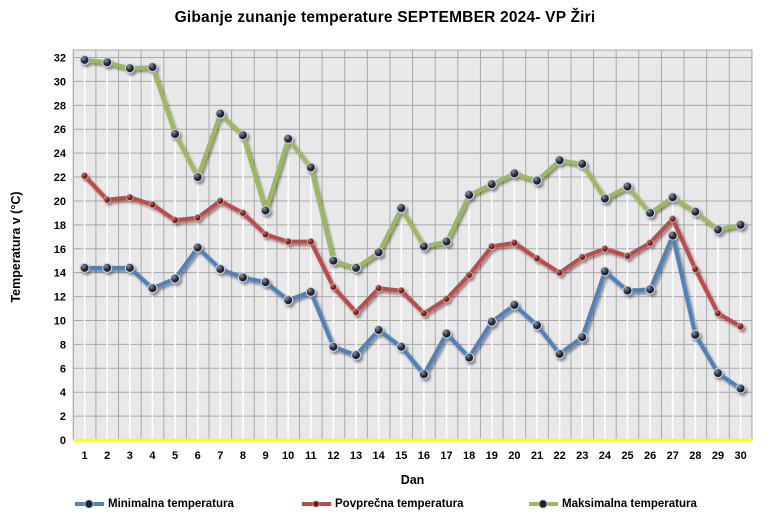 The width and height of the screenshot is (770, 532). Describe the element at coordinates (89, 504) in the screenshot. I see `legend-marker-minimalna-icon` at that location.